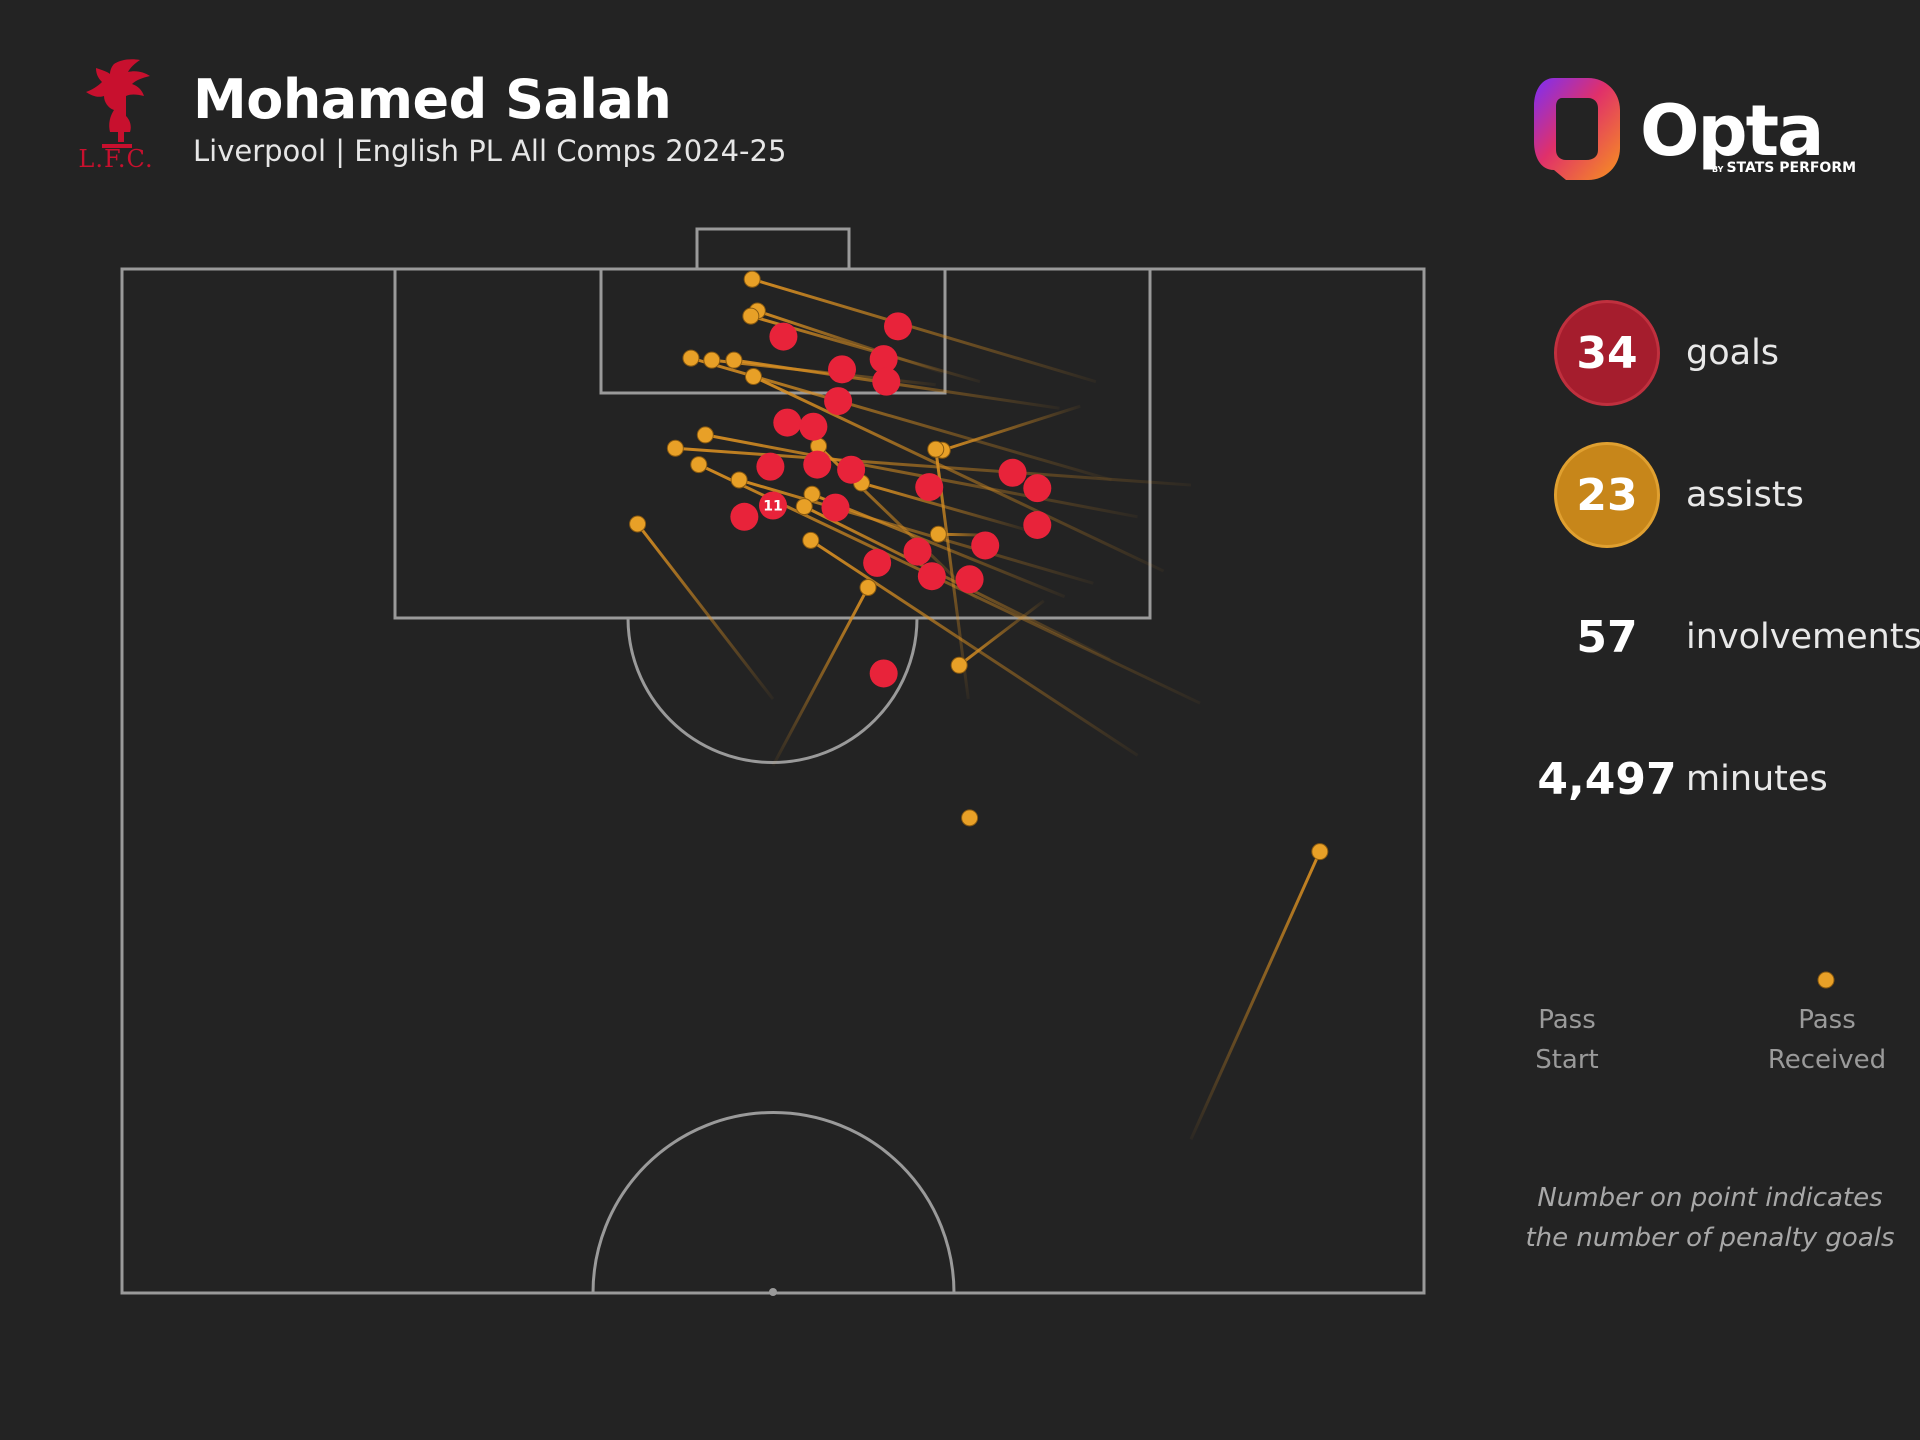  I want to click on legend-line, so click(1700, 980).